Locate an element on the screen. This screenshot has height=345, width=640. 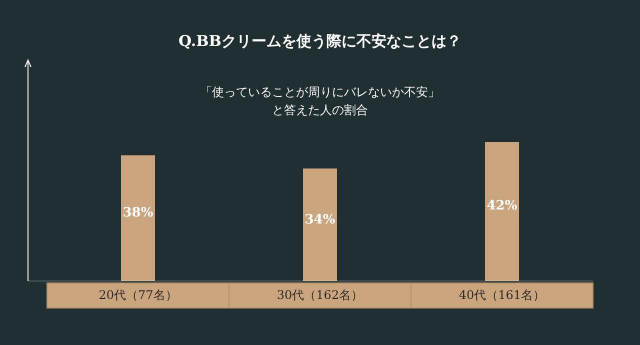
chart-subtitle: 「使っていることが周りにバレないか不安」 is located at coordinates (320, 92).